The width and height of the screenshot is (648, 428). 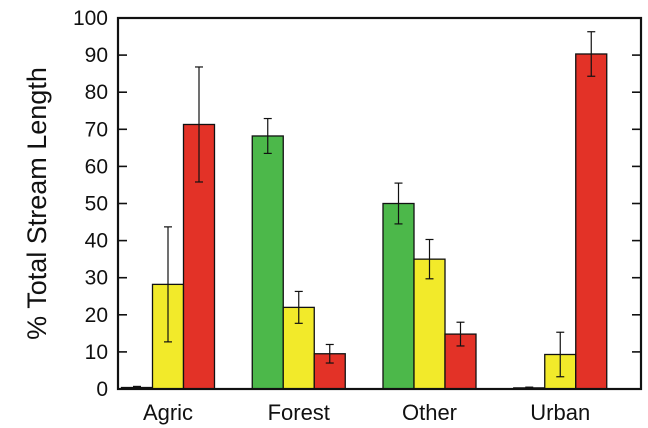 I want to click on y-tick-label: 100, so click(x=90, y=18).